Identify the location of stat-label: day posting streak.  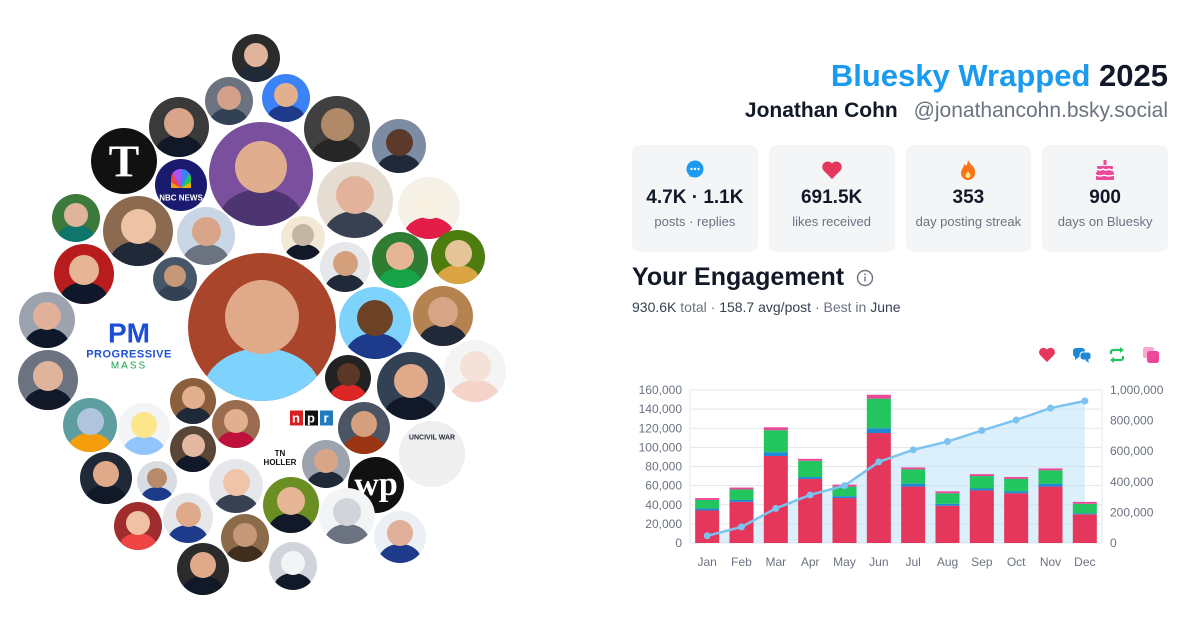
(968, 221).